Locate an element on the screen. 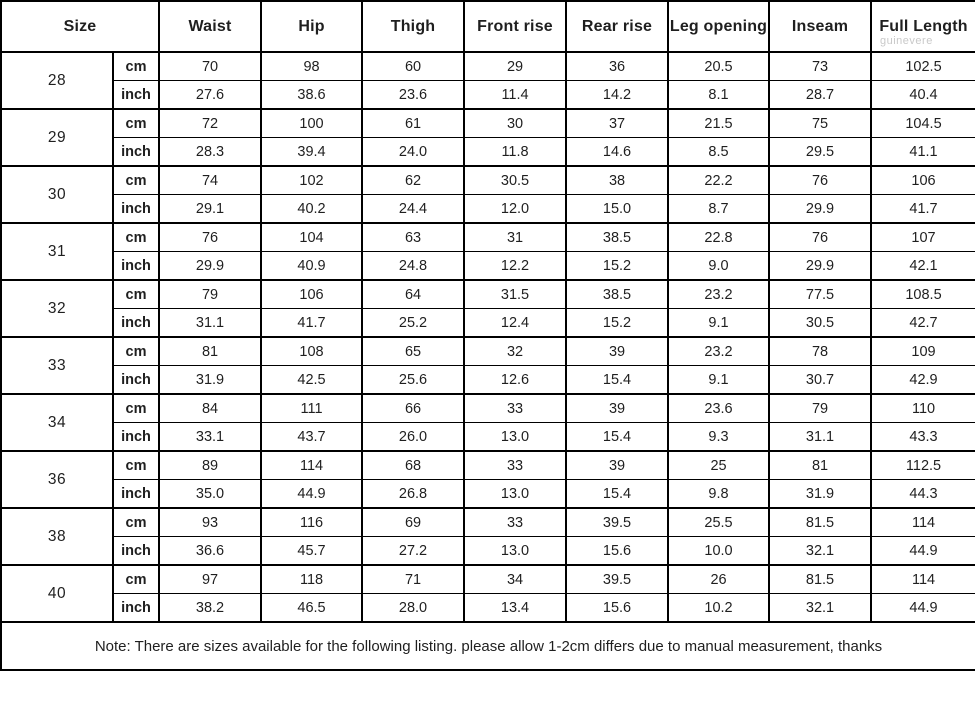  table-row: 36 cm 89 114 68 33 39 25 81 112.5 is located at coordinates (487, 479).